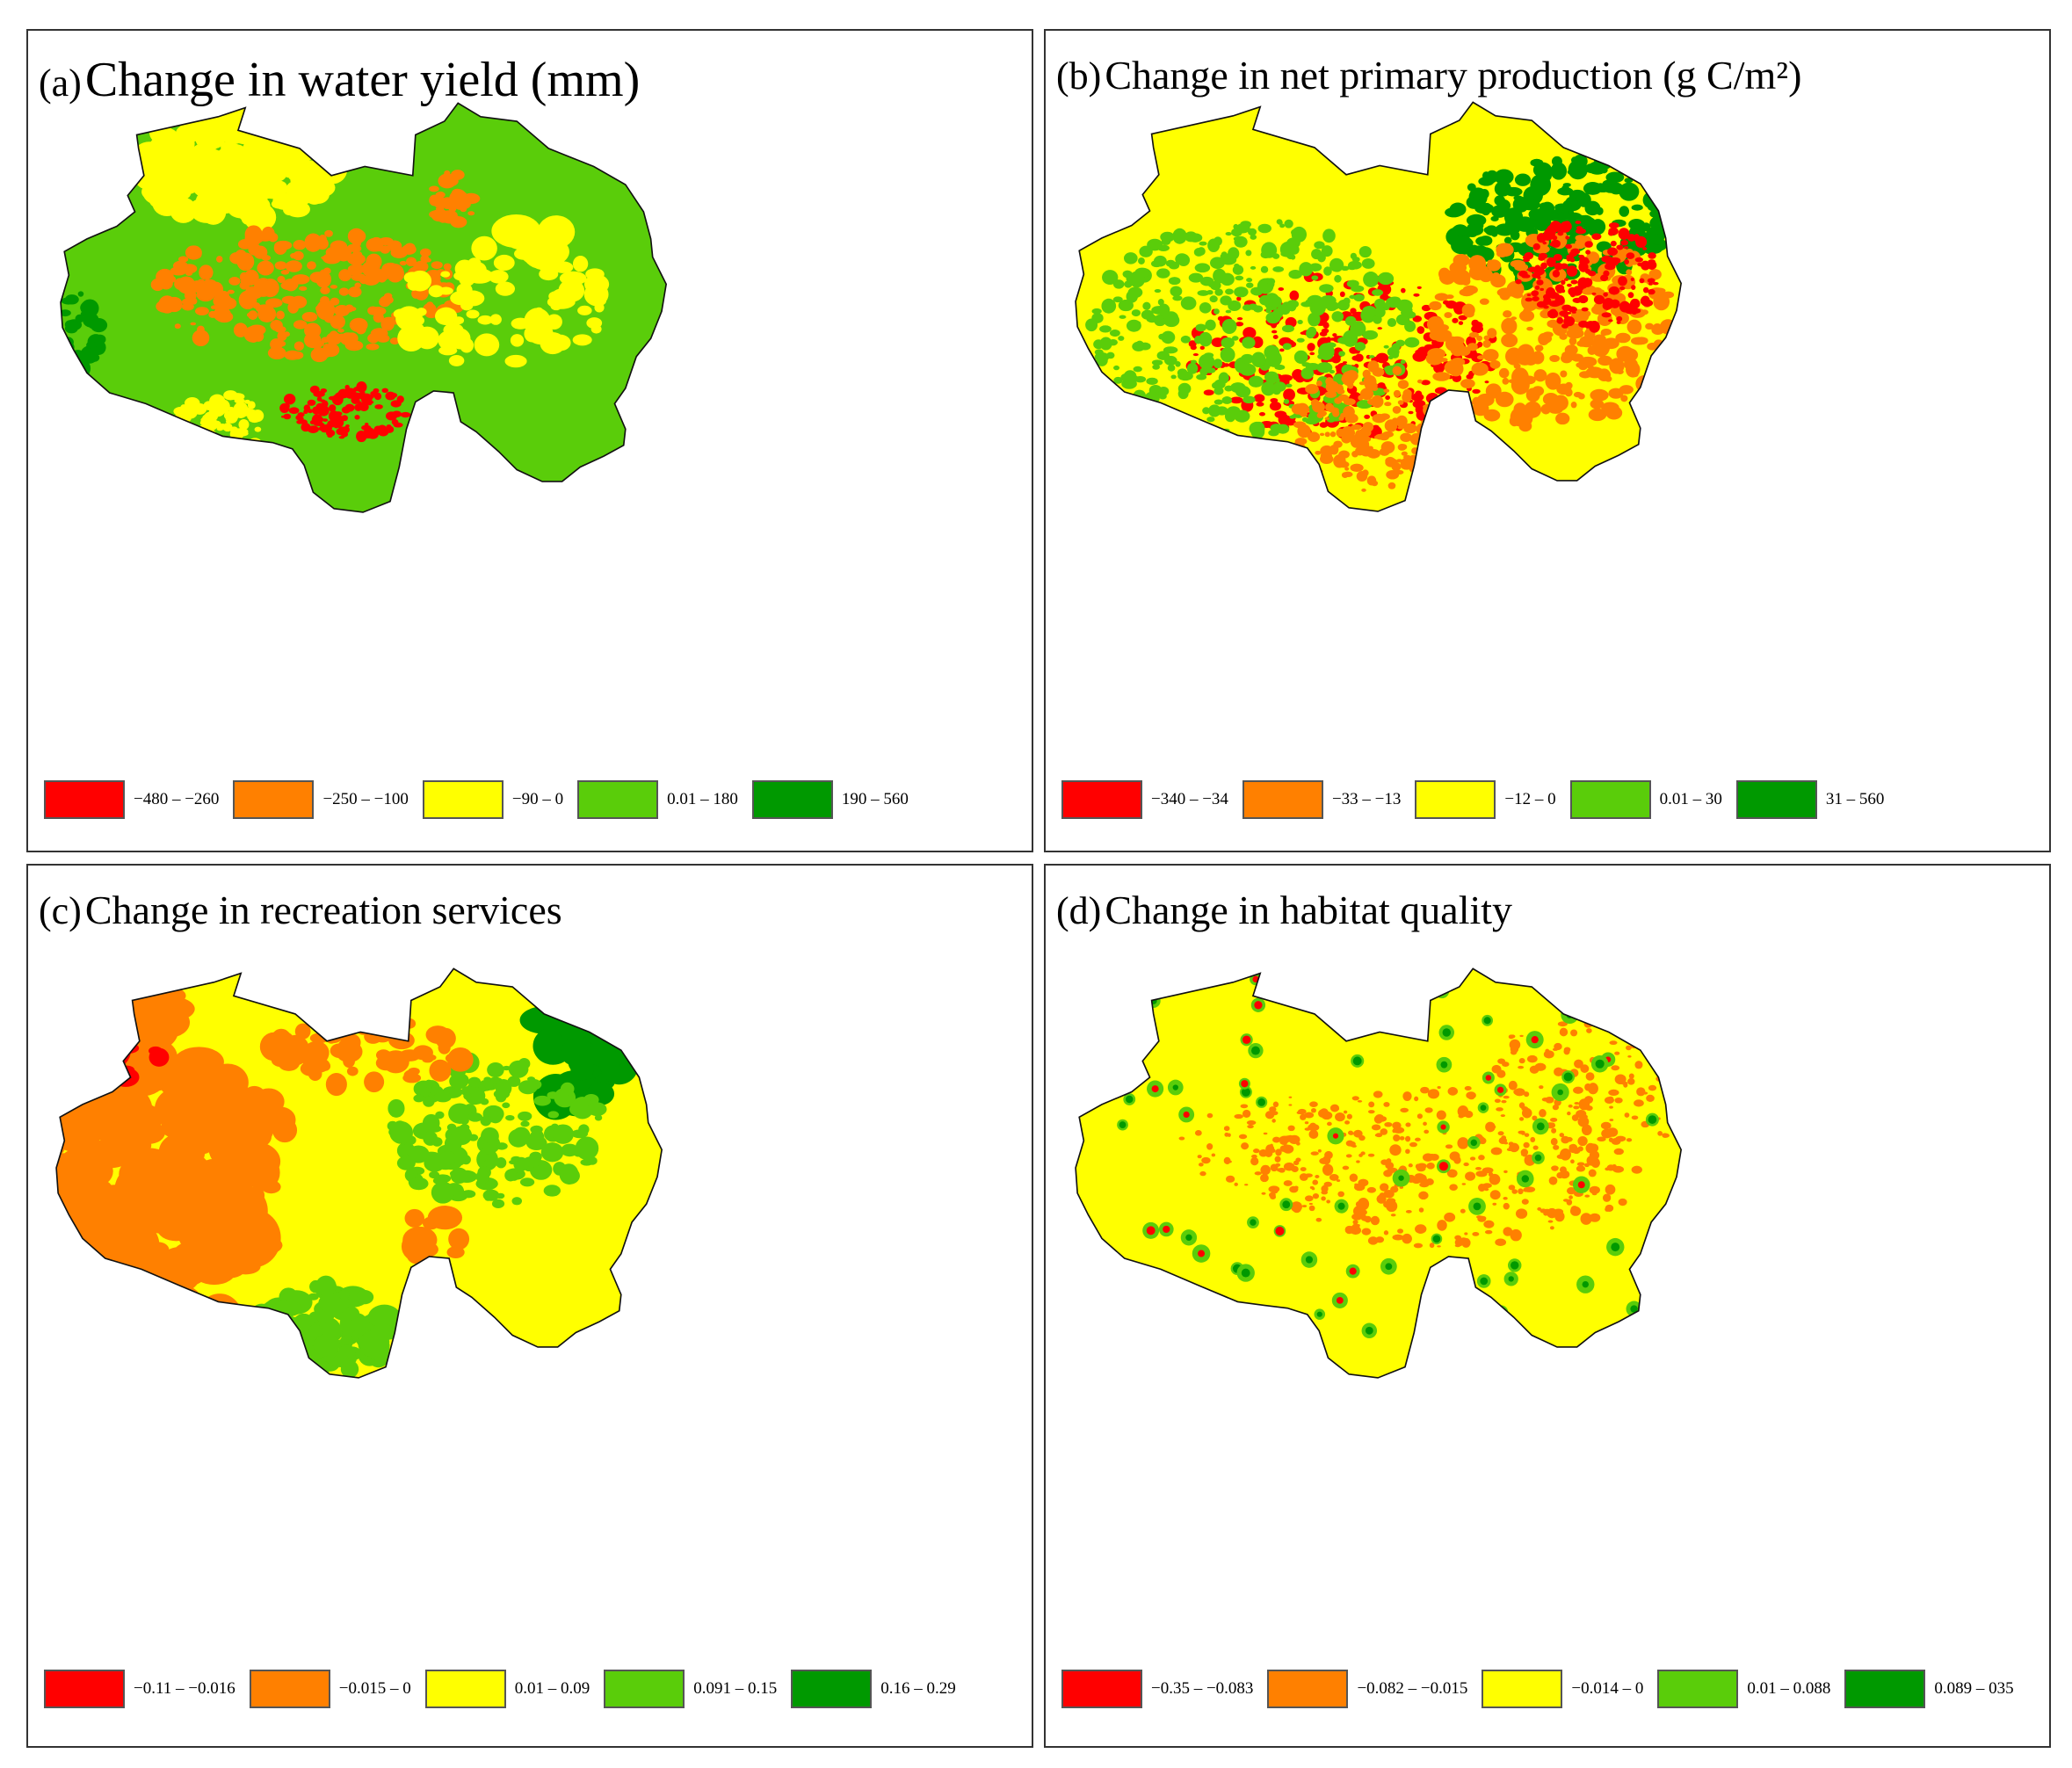  What do you see at coordinates (1650, 799) in the screenshot?
I see `legend-item: 0.01 – 30` at bounding box center [1650, 799].